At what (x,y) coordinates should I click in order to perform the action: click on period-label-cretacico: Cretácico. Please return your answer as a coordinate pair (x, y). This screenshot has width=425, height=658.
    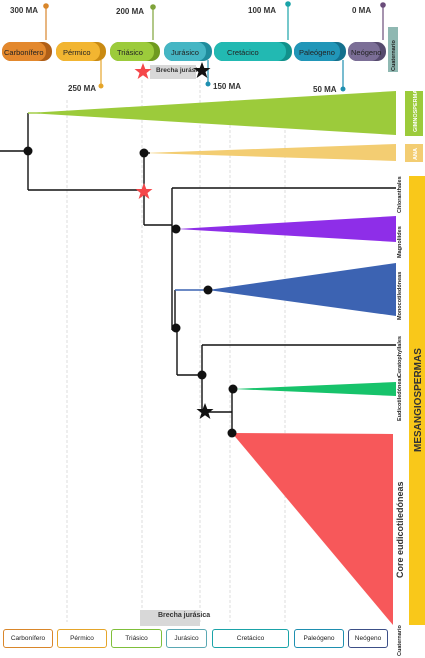
    Looking at the image, I should click on (243, 52).